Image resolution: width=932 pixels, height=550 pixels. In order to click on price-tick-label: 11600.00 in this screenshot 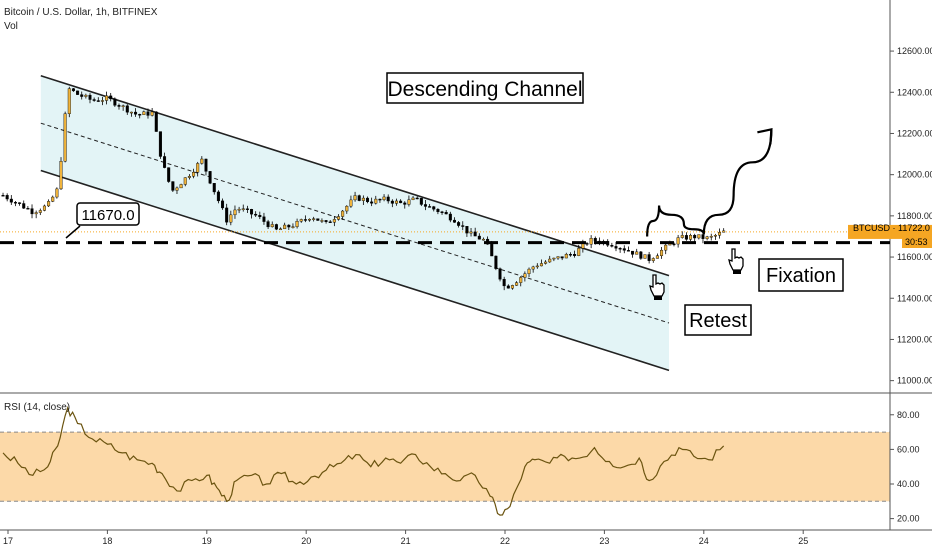, I will do `click(914, 257)`.